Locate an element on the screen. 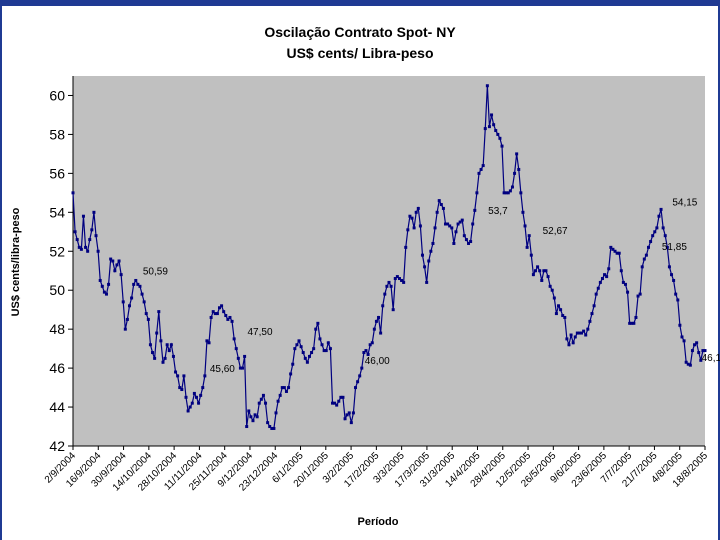 Image resolution: width=720 pixels, height=540 pixels. data-label: 51,85 is located at coordinates (674, 247).